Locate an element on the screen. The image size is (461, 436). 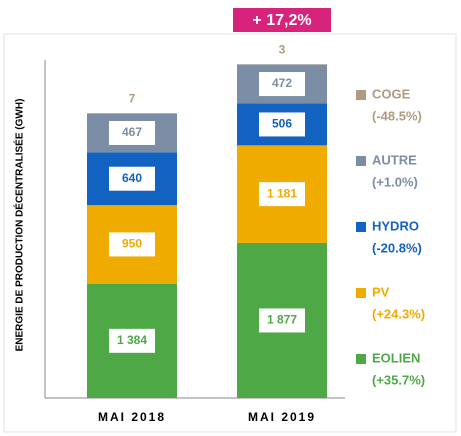
value-label: 1 181 is located at coordinates (282, 193).